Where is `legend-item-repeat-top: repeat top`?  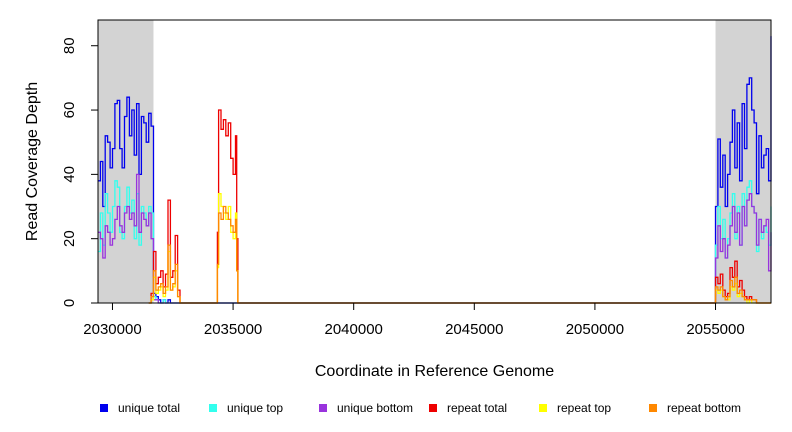 legend-item-repeat-top: repeat top is located at coordinates (575, 408).